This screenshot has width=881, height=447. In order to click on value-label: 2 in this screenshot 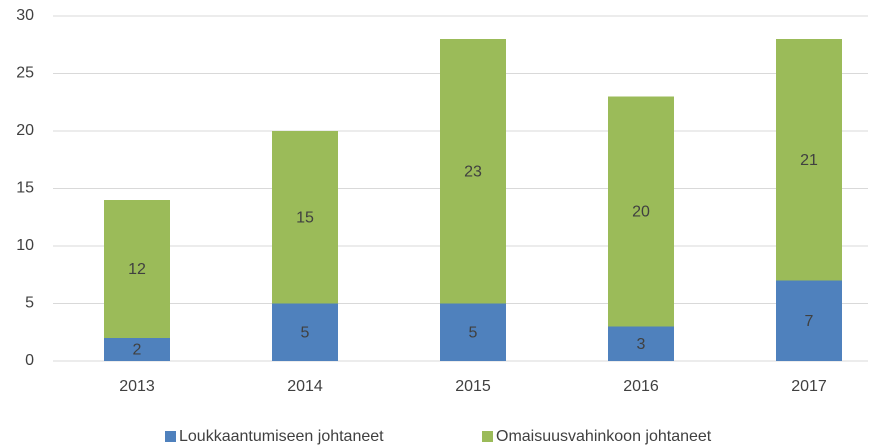, I will do `click(137, 350)`.